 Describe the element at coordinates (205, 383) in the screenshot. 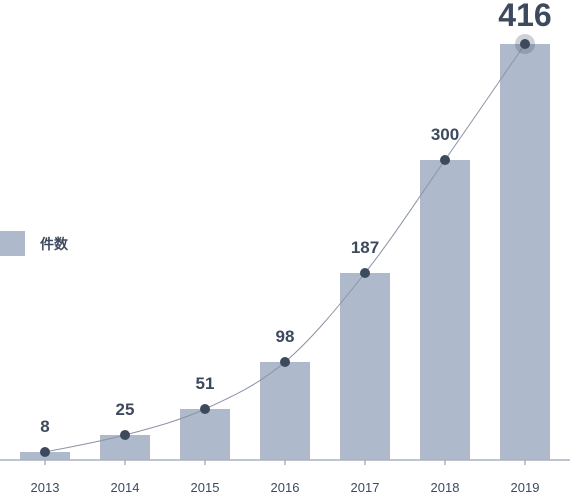

I see `value-label-2015: 51` at that location.